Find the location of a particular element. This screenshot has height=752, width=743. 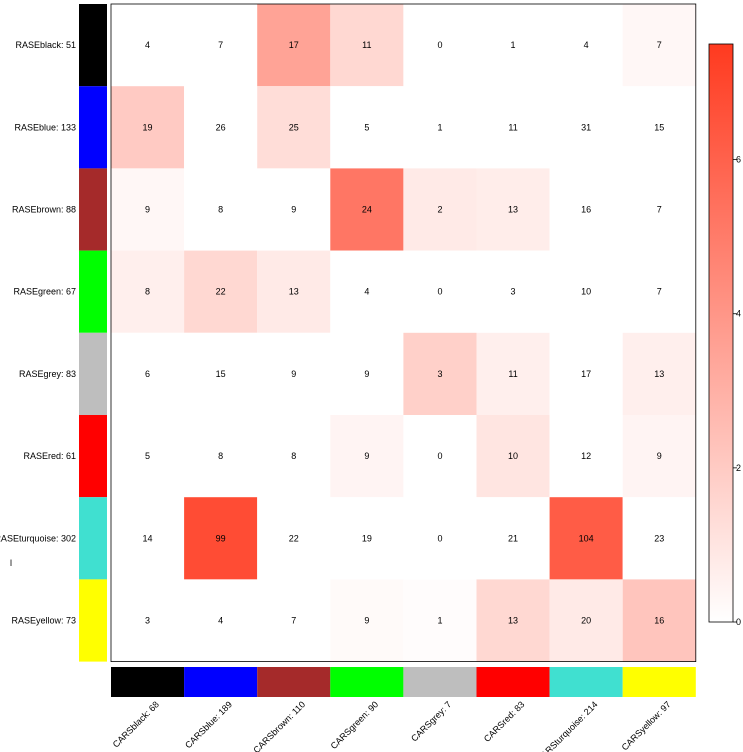

column-label: CARSbrown: 110 is located at coordinates (279, 725).